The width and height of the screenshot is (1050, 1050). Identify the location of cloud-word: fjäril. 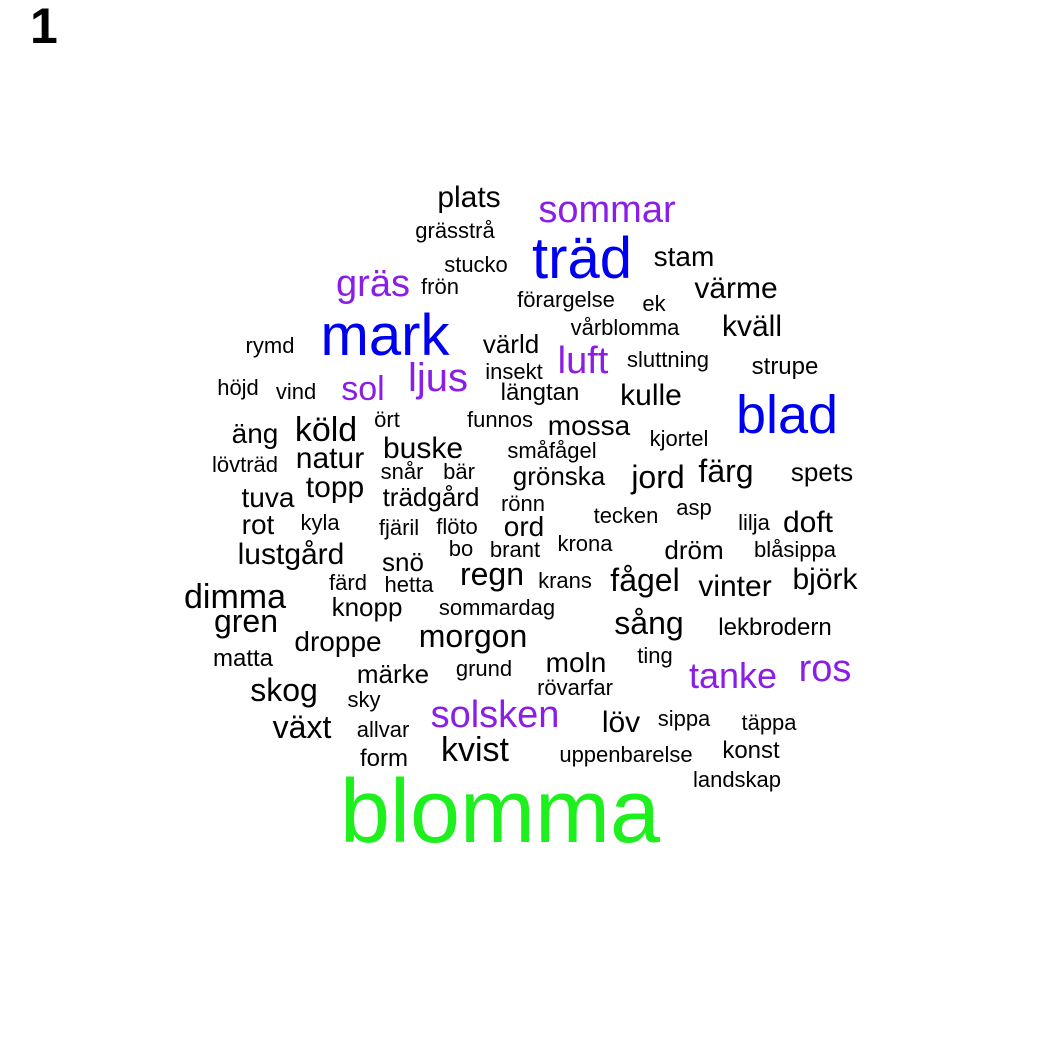
(399, 527).